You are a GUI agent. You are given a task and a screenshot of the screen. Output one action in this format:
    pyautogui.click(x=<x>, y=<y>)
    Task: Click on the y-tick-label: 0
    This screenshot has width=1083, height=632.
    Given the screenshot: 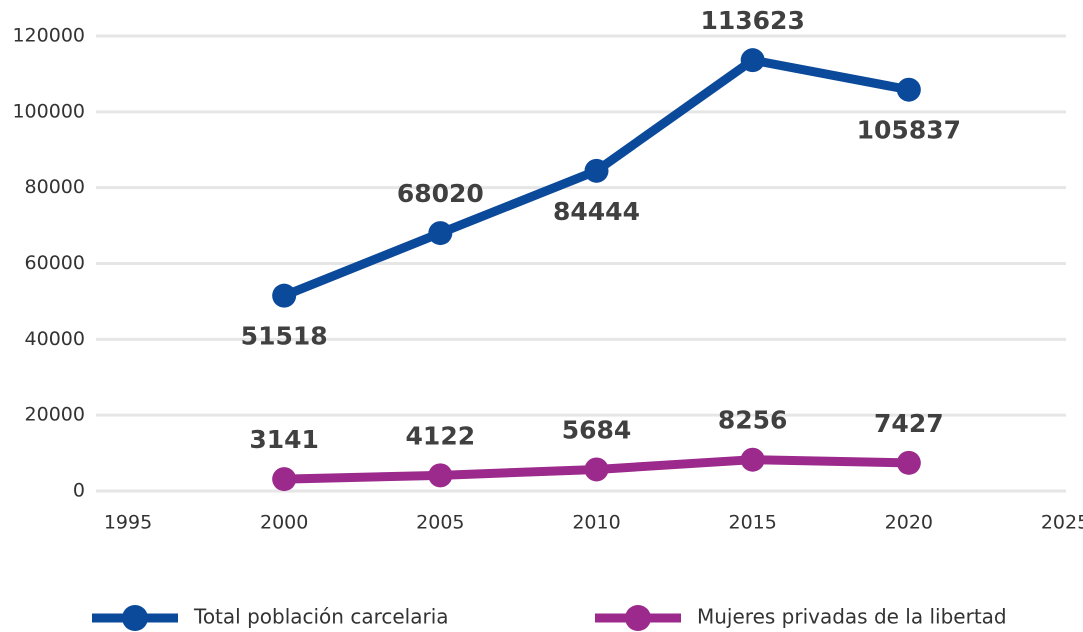 What is the action you would take?
    pyautogui.click(x=79, y=491)
    